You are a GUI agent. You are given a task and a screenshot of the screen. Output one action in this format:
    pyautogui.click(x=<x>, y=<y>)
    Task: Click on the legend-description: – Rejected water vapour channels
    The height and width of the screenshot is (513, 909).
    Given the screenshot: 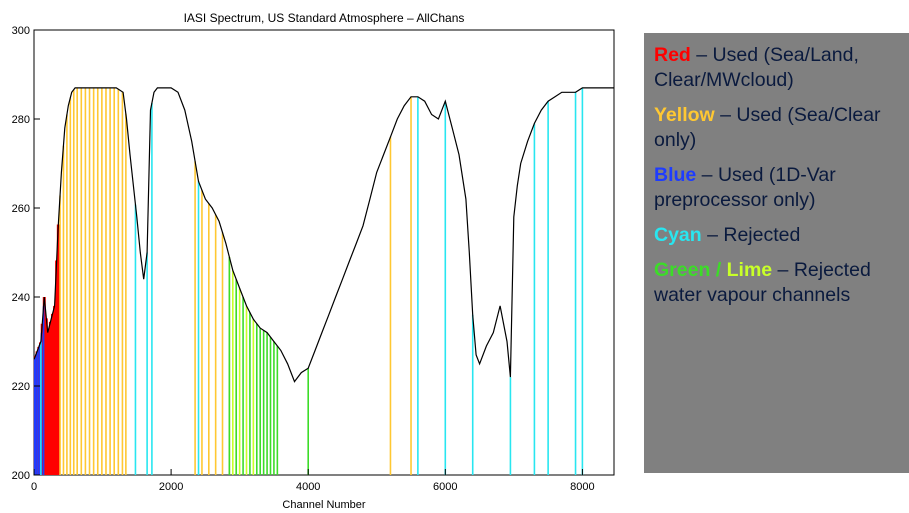 What is the action you would take?
    pyautogui.click(x=762, y=282)
    